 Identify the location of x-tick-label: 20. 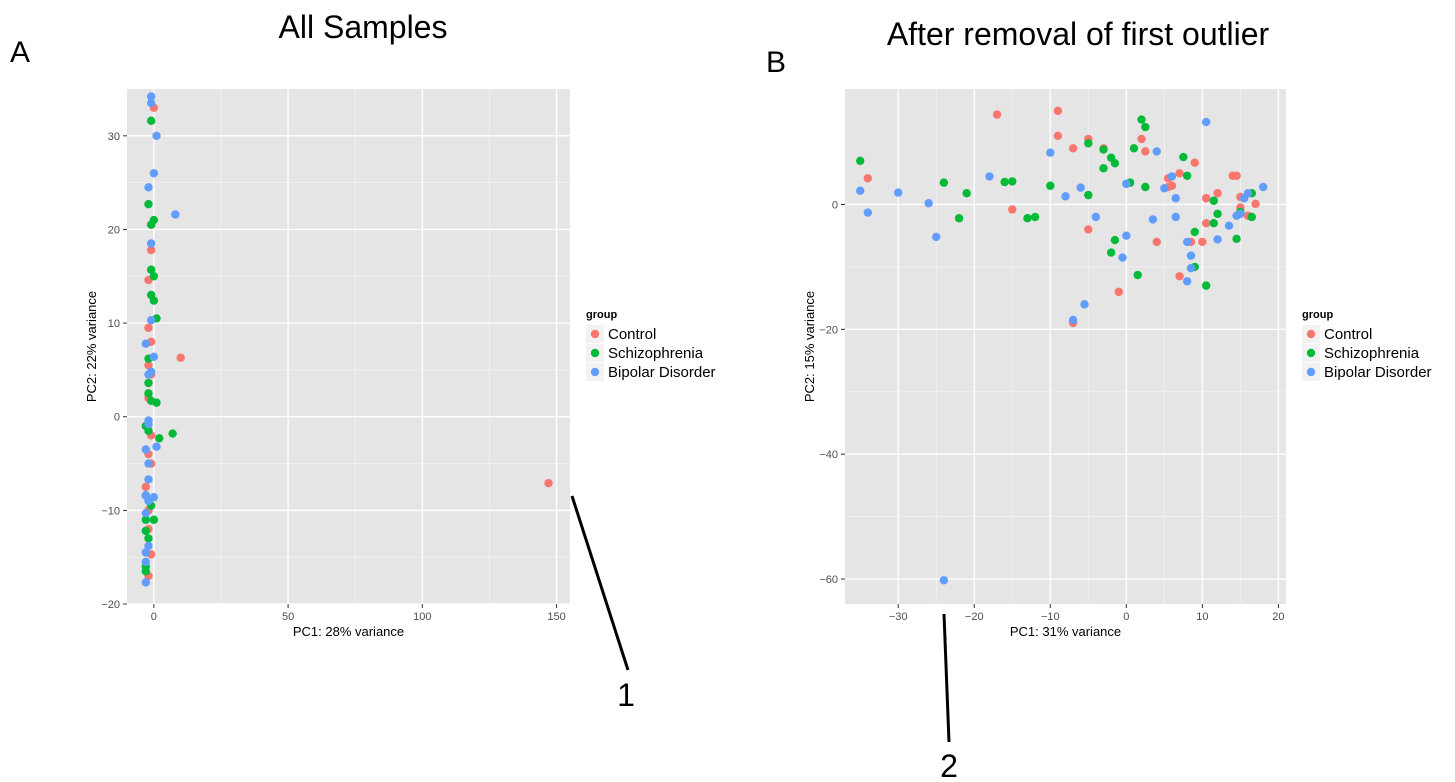
(1278, 617).